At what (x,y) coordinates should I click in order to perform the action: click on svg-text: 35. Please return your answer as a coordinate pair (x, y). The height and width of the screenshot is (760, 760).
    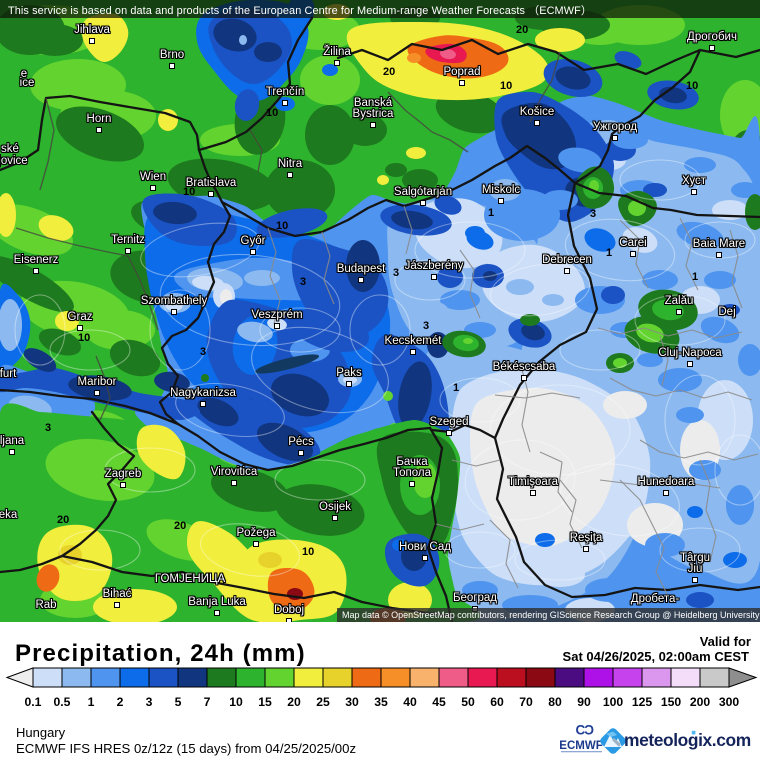
    Looking at the image, I should click on (381, 702).